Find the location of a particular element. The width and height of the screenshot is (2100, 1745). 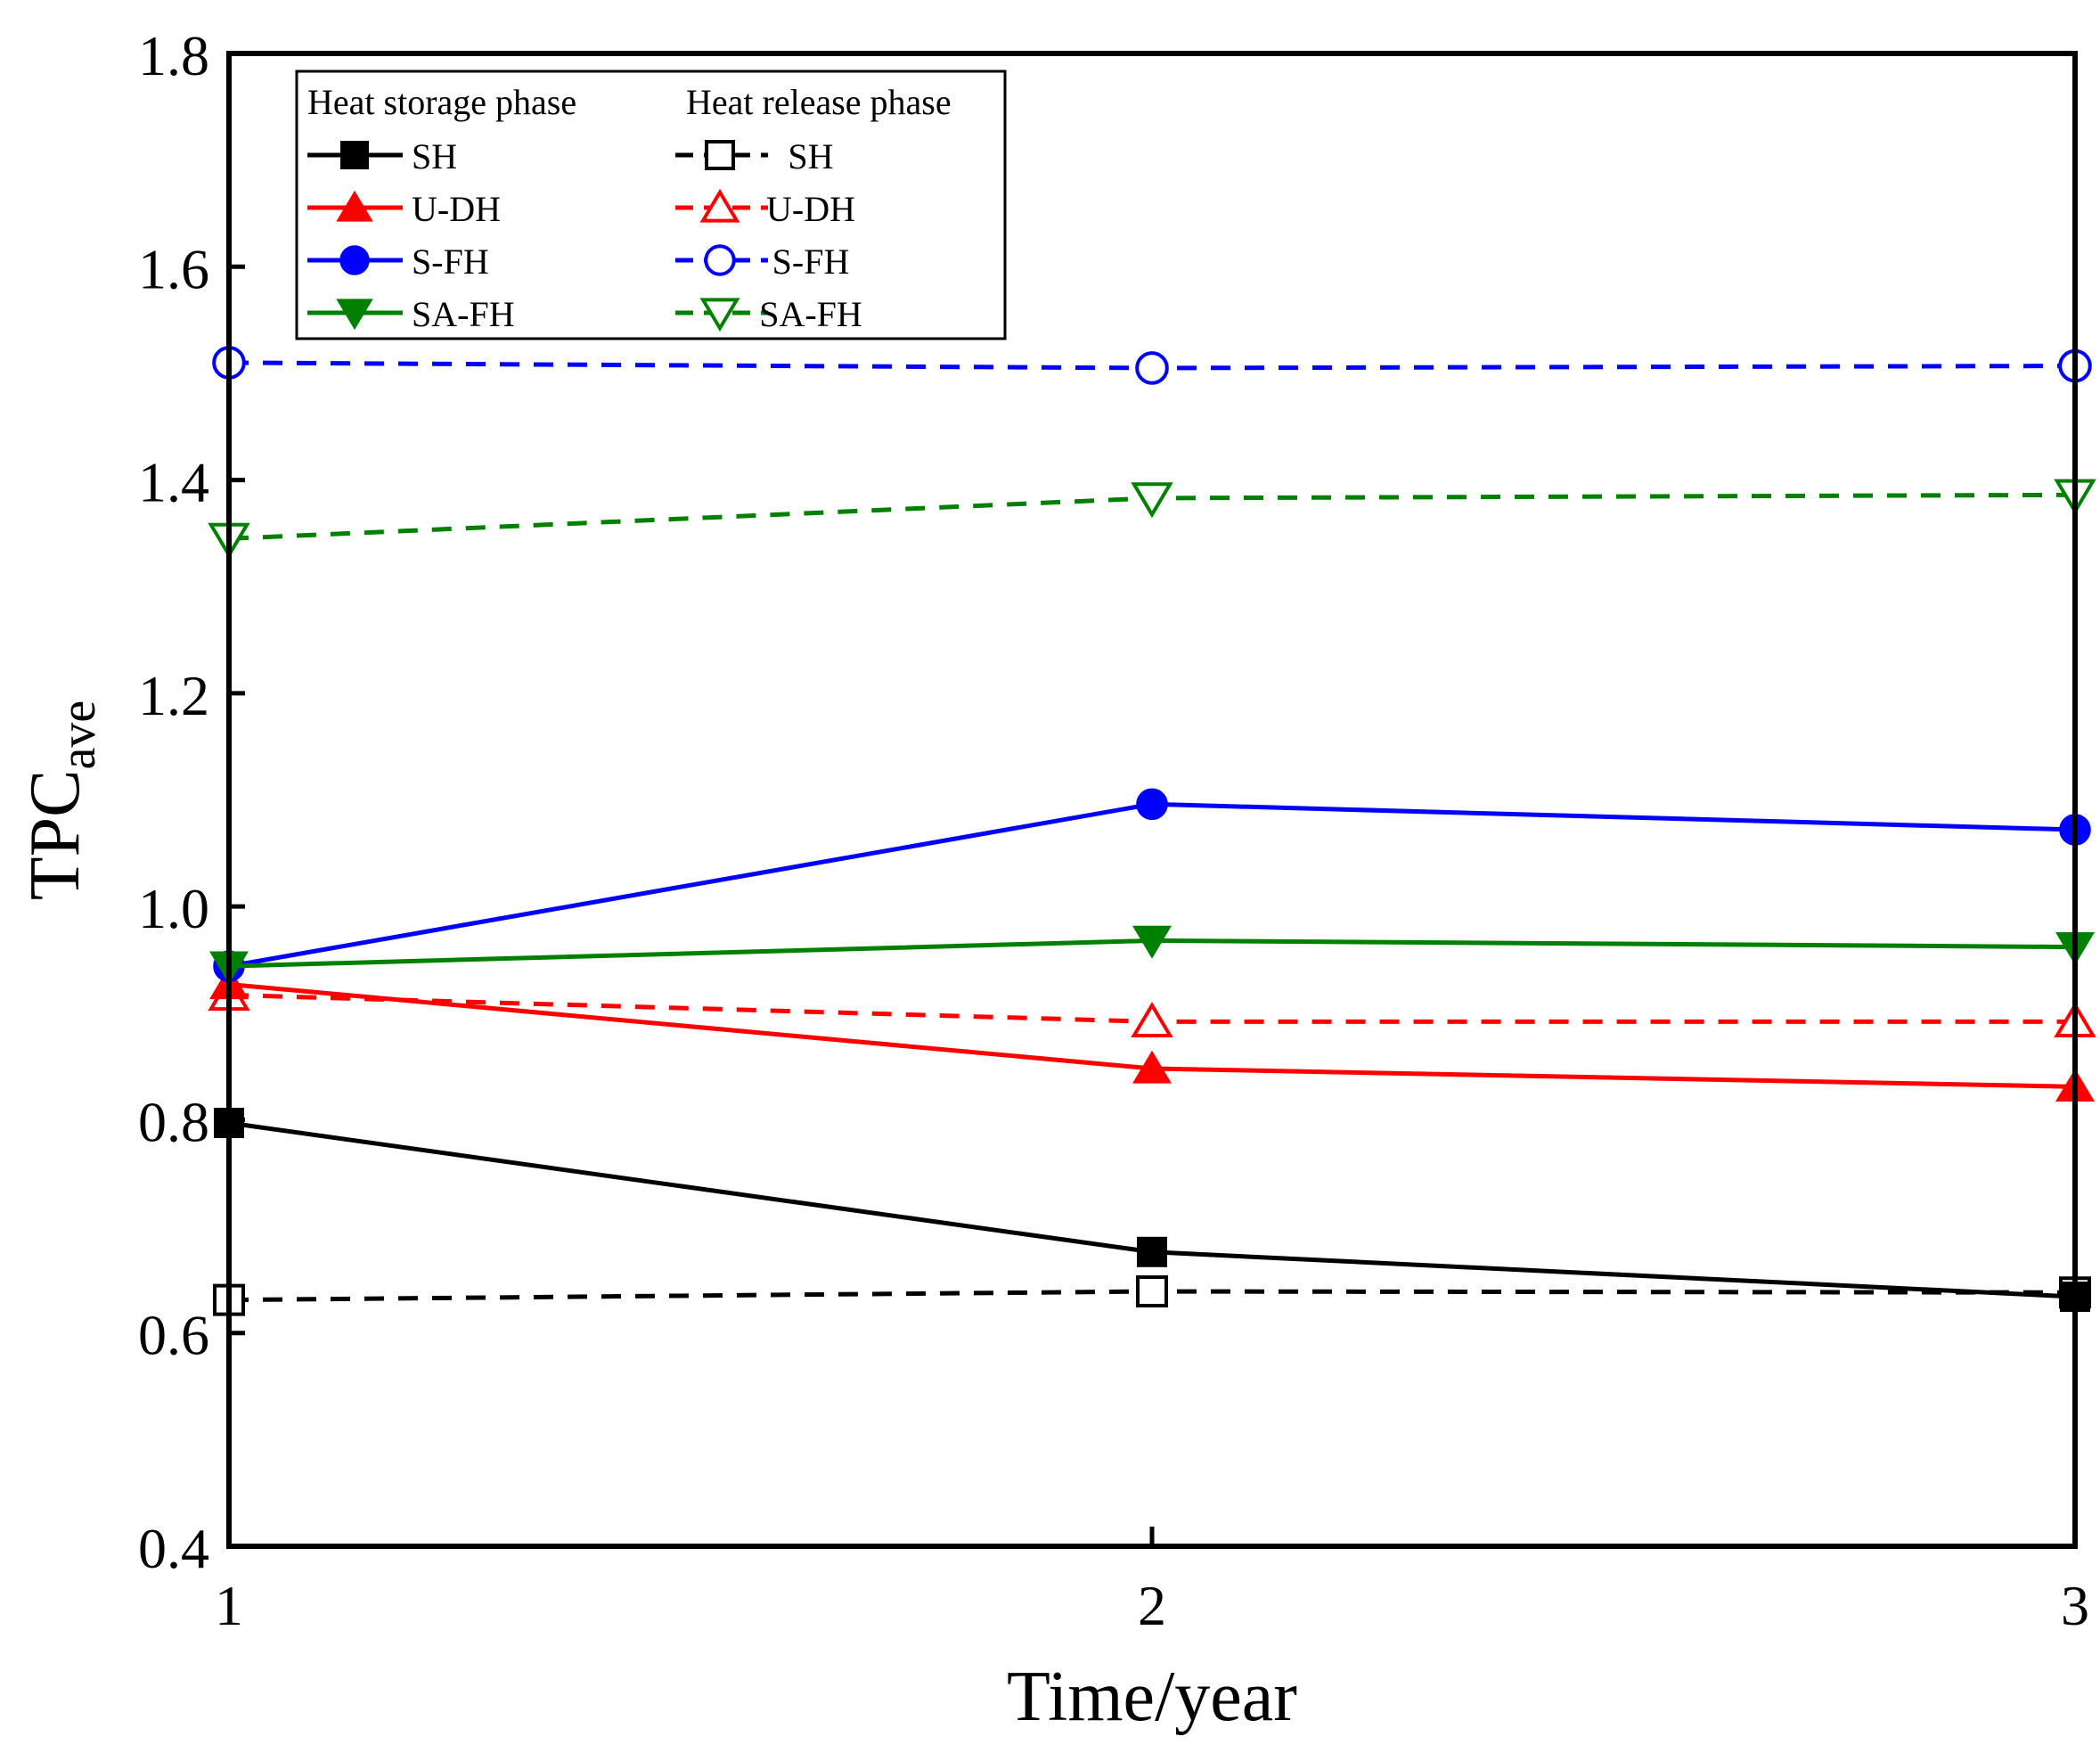

x-axis-label: Time/year is located at coordinates (1152, 1697).